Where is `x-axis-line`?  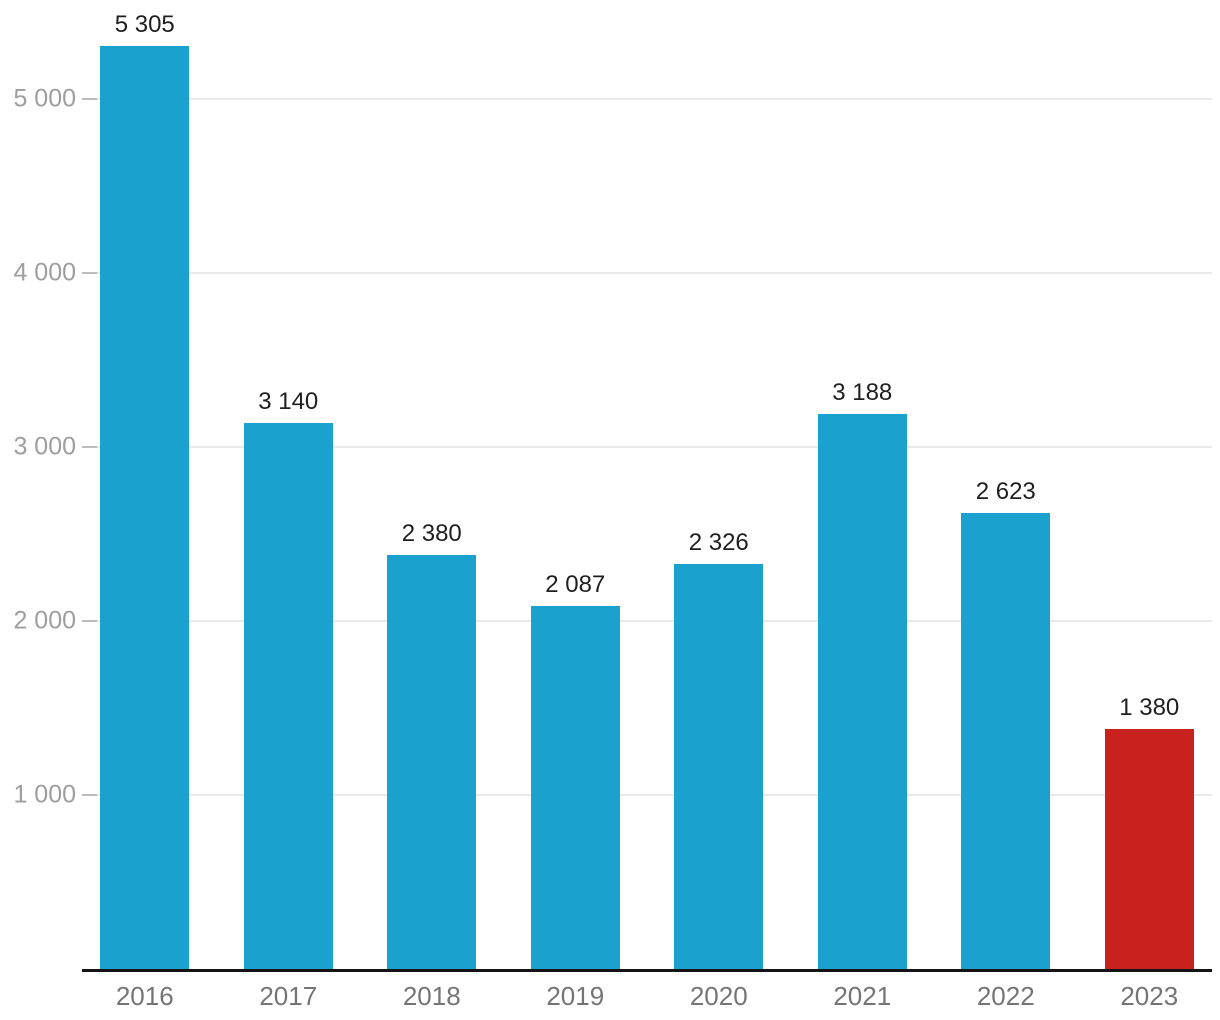 x-axis-line is located at coordinates (647, 970).